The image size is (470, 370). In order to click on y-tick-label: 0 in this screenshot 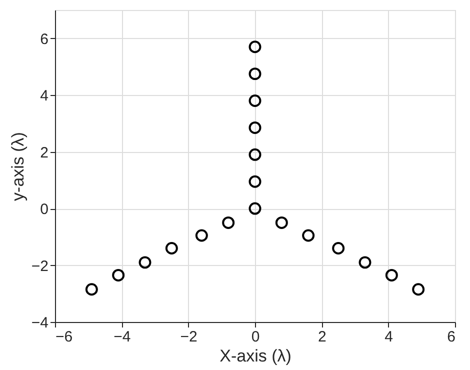, I will do `click(44, 209)`.